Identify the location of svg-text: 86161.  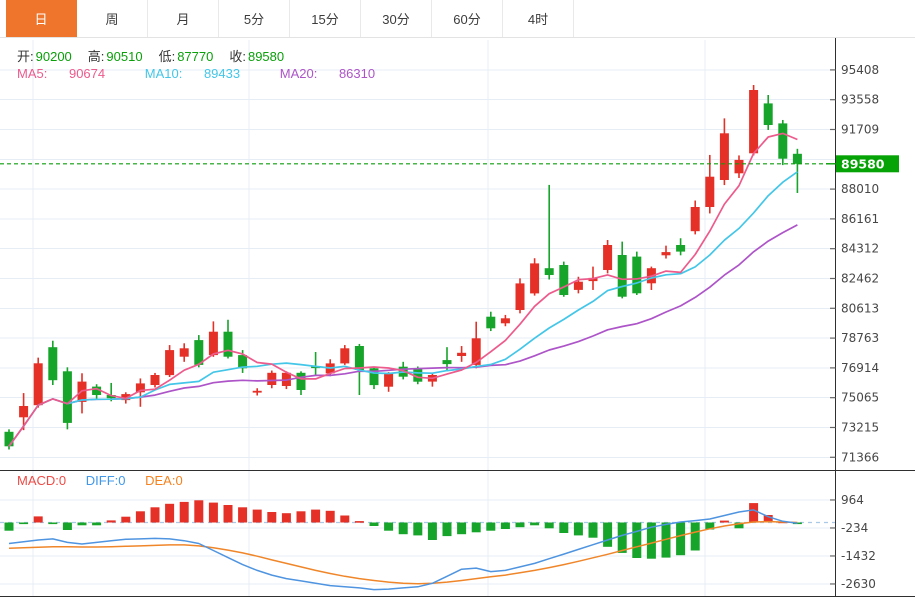
(860, 219).